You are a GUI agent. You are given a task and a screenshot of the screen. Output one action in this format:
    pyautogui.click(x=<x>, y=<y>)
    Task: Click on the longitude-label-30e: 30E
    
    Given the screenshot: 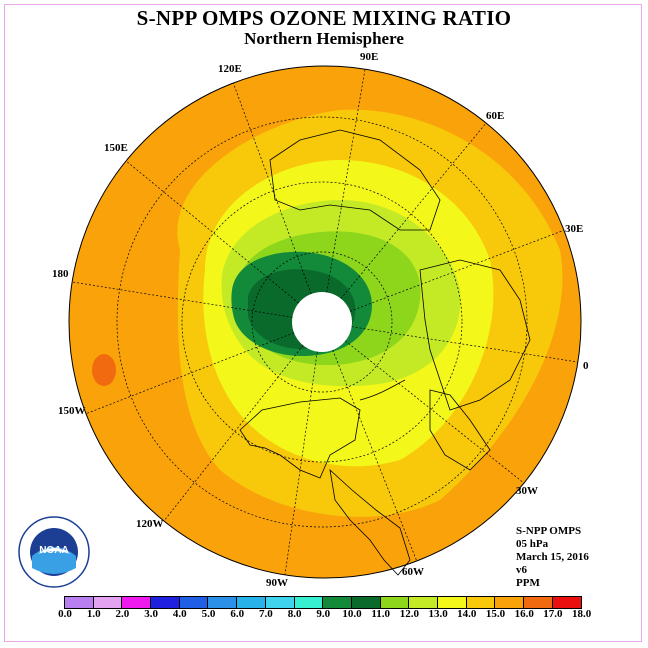 What is the action you would take?
    pyautogui.click(x=574, y=229)
    